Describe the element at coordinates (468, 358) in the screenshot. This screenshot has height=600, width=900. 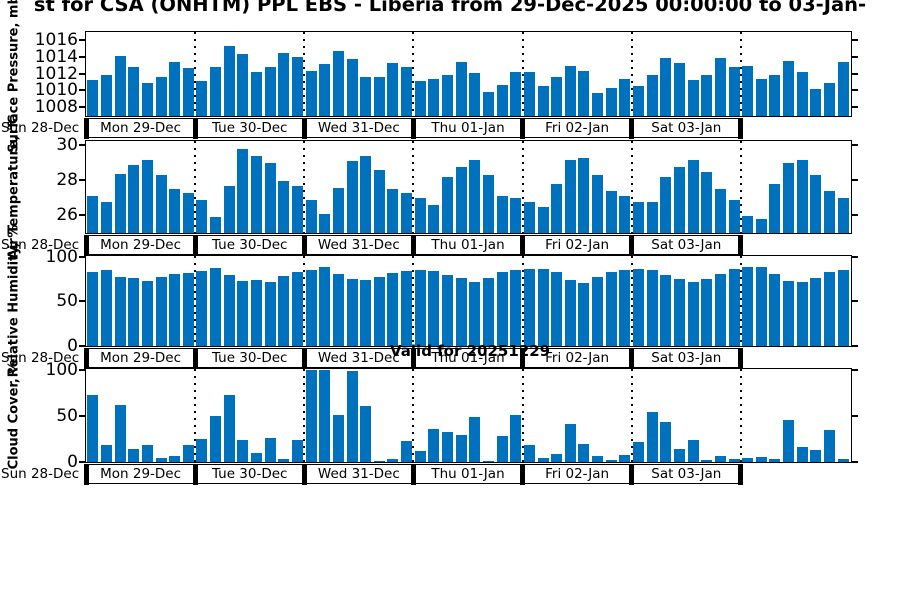
I see `day-label-box: Thu 01-Jan` at that location.